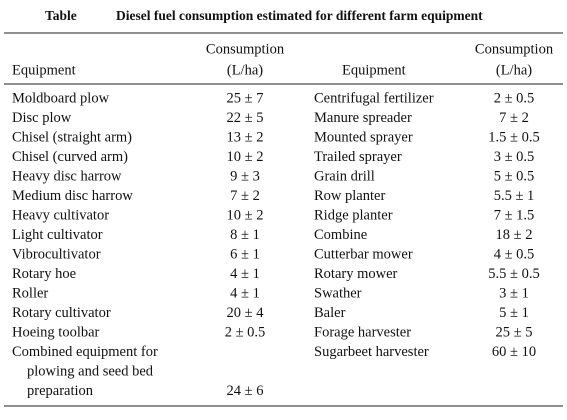 Image resolution: width=567 pixels, height=420 pixels. I want to click on consumption-value: 1.5 ± 0.5, so click(513, 137).